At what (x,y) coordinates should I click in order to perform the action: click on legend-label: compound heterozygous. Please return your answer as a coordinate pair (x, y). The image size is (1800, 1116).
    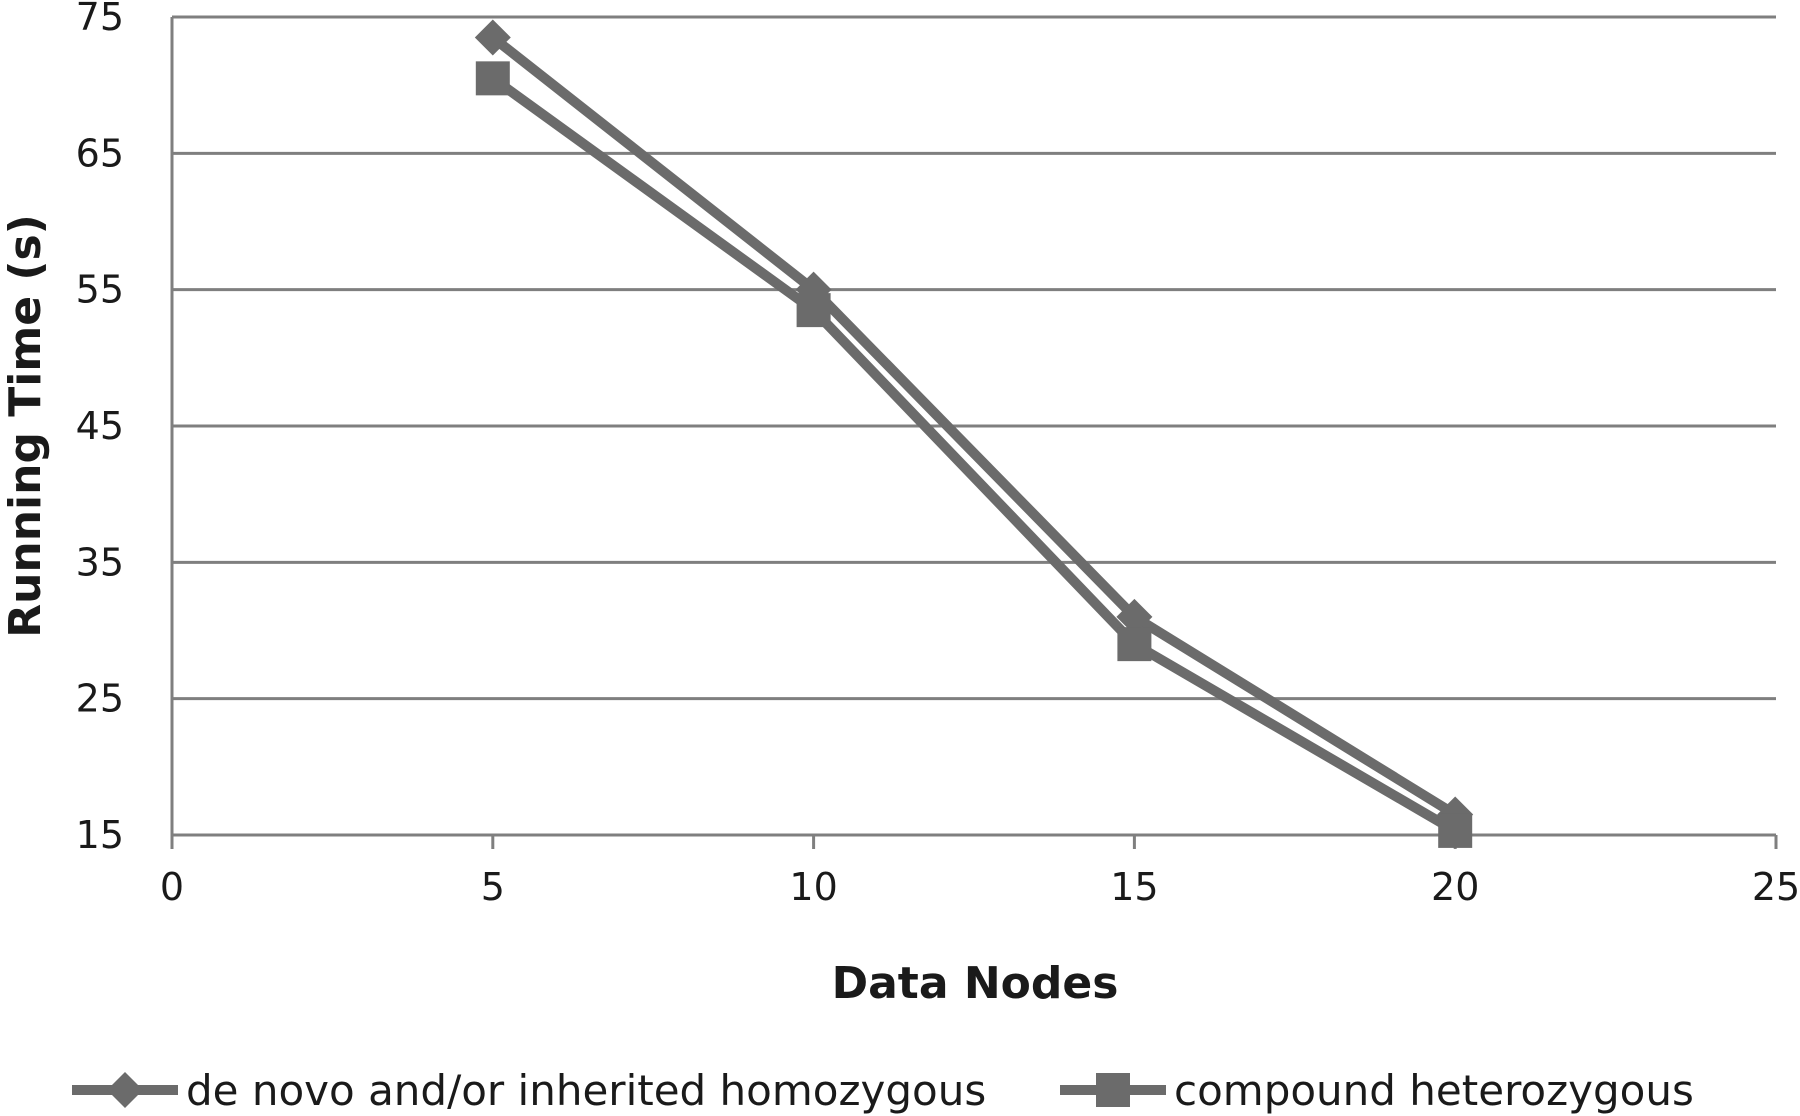
    Looking at the image, I should click on (1434, 1090).